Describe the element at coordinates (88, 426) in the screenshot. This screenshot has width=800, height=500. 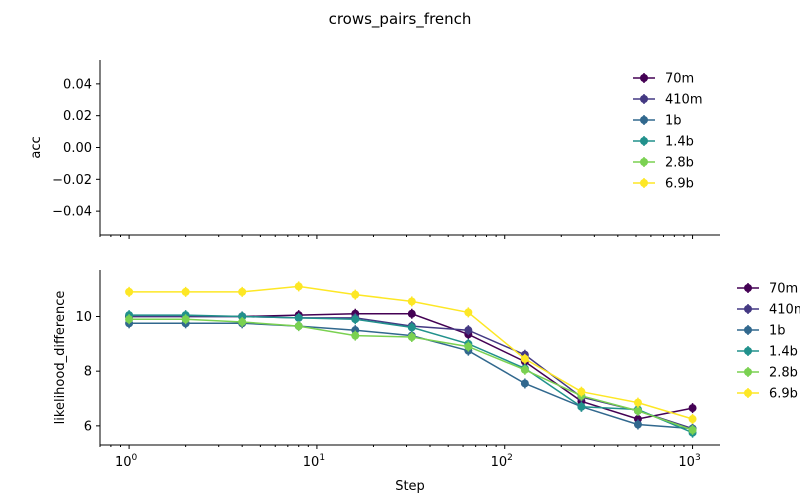
I see `y-tick-label: 6` at that location.